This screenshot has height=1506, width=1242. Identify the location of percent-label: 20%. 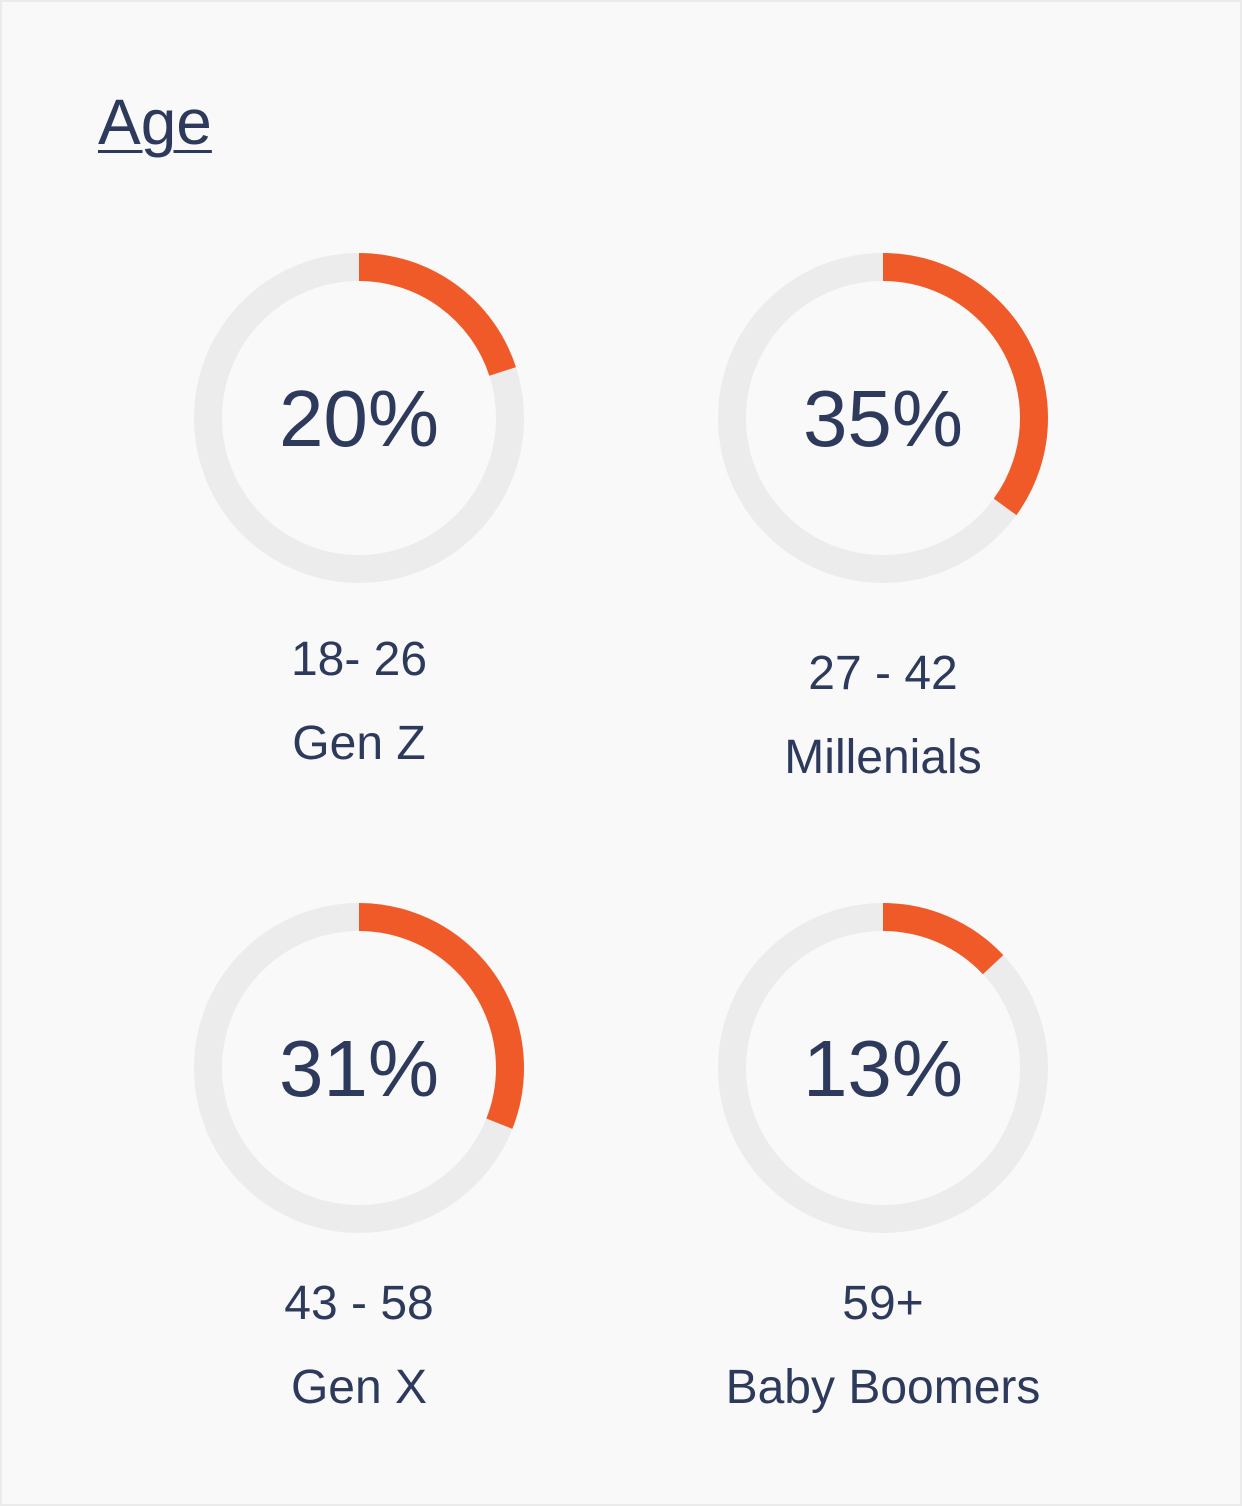
(359, 418).